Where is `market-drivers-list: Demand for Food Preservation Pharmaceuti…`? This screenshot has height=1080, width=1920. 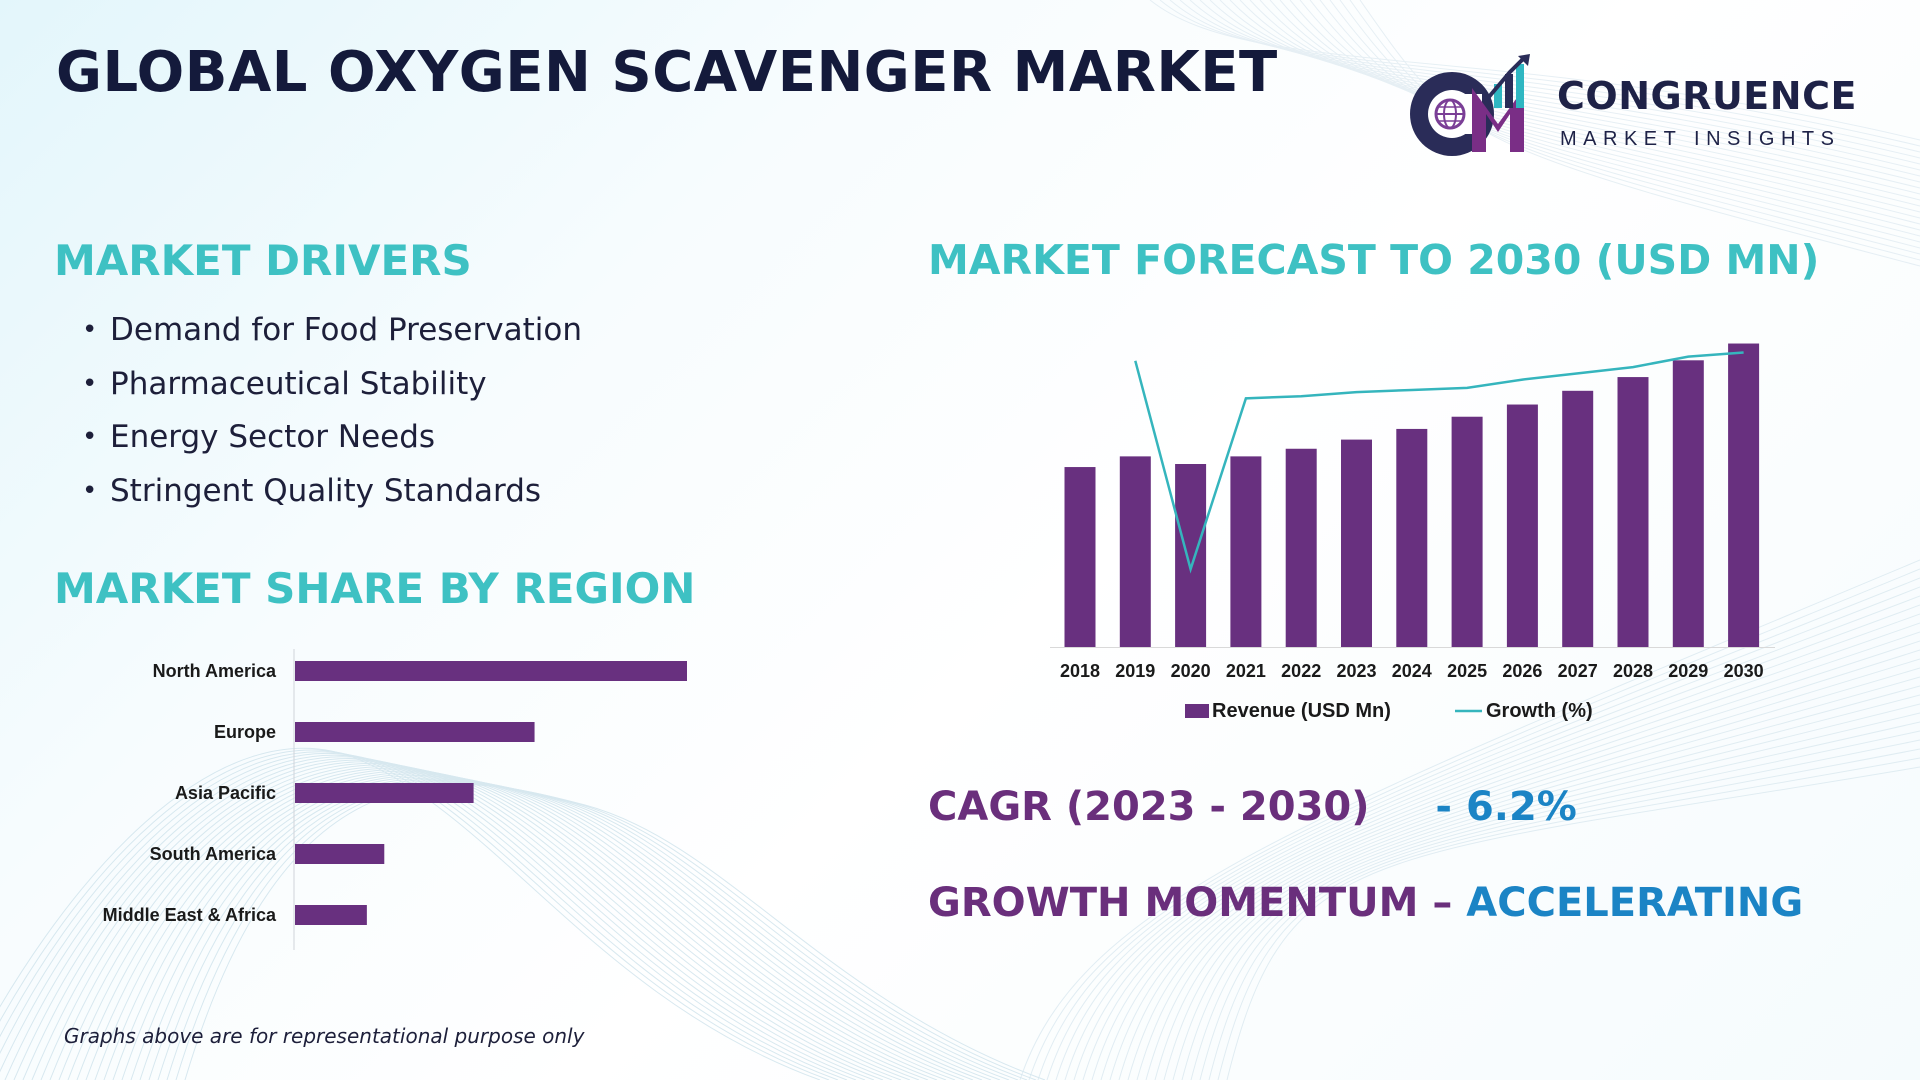
market-drivers-list: Demand for Food Preservation Pharmaceuti… is located at coordinates (332, 415).